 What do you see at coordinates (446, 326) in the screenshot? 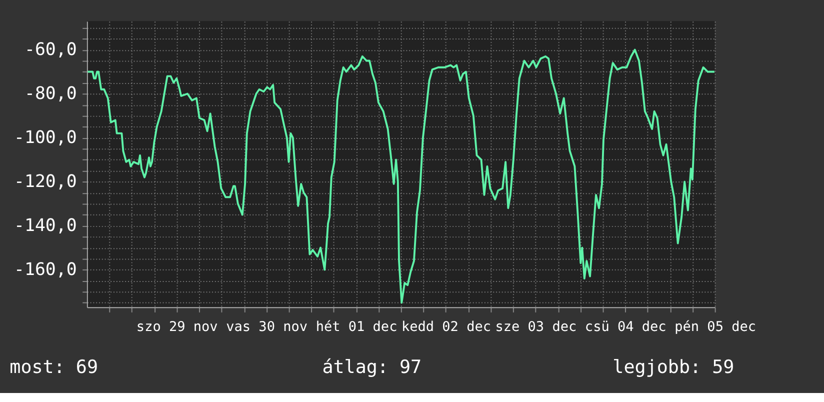
I see `x-tick-label: kedd 02 dec` at bounding box center [446, 326].